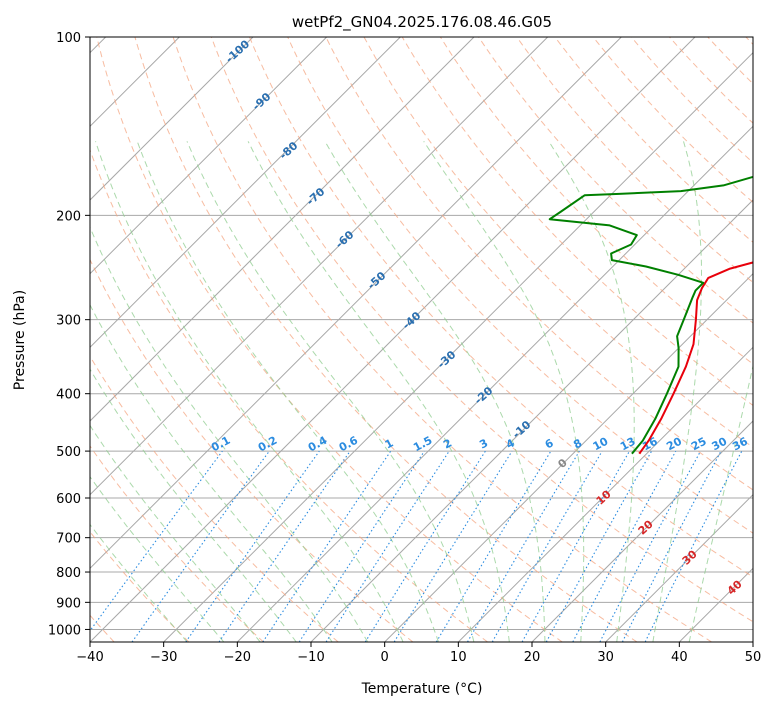 The image size is (775, 712). What do you see at coordinates (385, 657) in the screenshot?
I see `x-tick-label: 0` at bounding box center [385, 657].